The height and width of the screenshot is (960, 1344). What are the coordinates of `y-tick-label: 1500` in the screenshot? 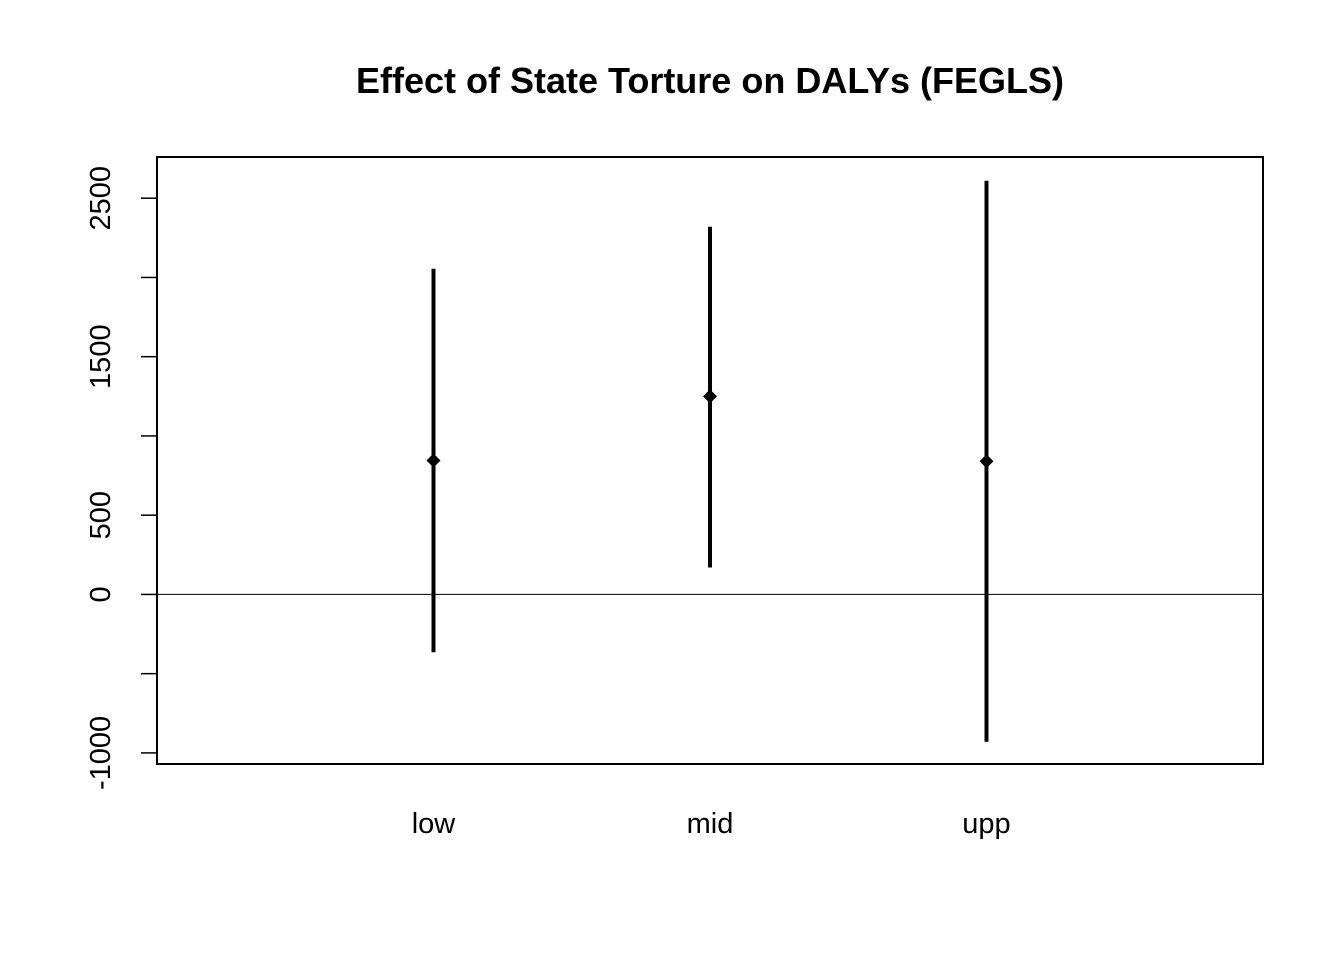 It's located at (101, 356).